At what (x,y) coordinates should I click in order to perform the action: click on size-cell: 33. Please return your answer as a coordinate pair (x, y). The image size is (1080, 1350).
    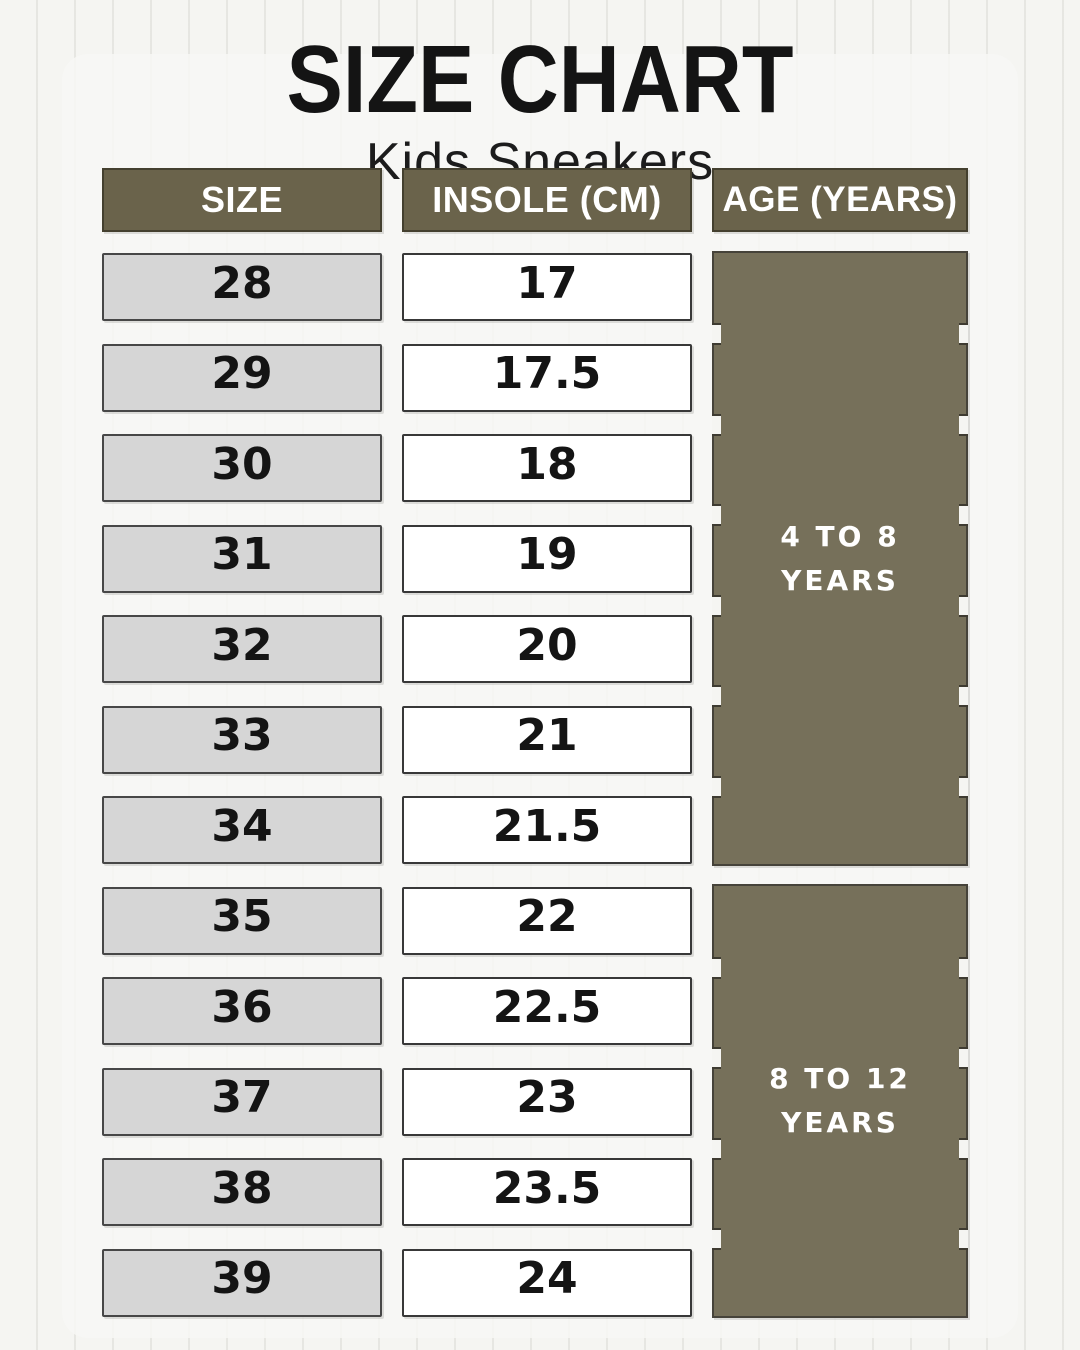
    Looking at the image, I should click on (242, 739).